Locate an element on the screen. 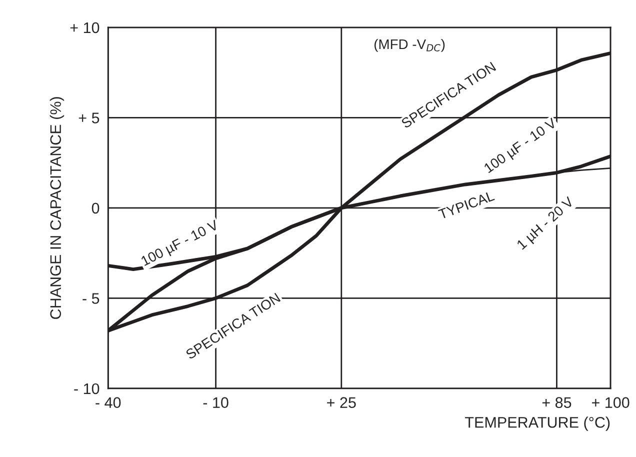  x-tick-label: - 10 is located at coordinates (215, 402).